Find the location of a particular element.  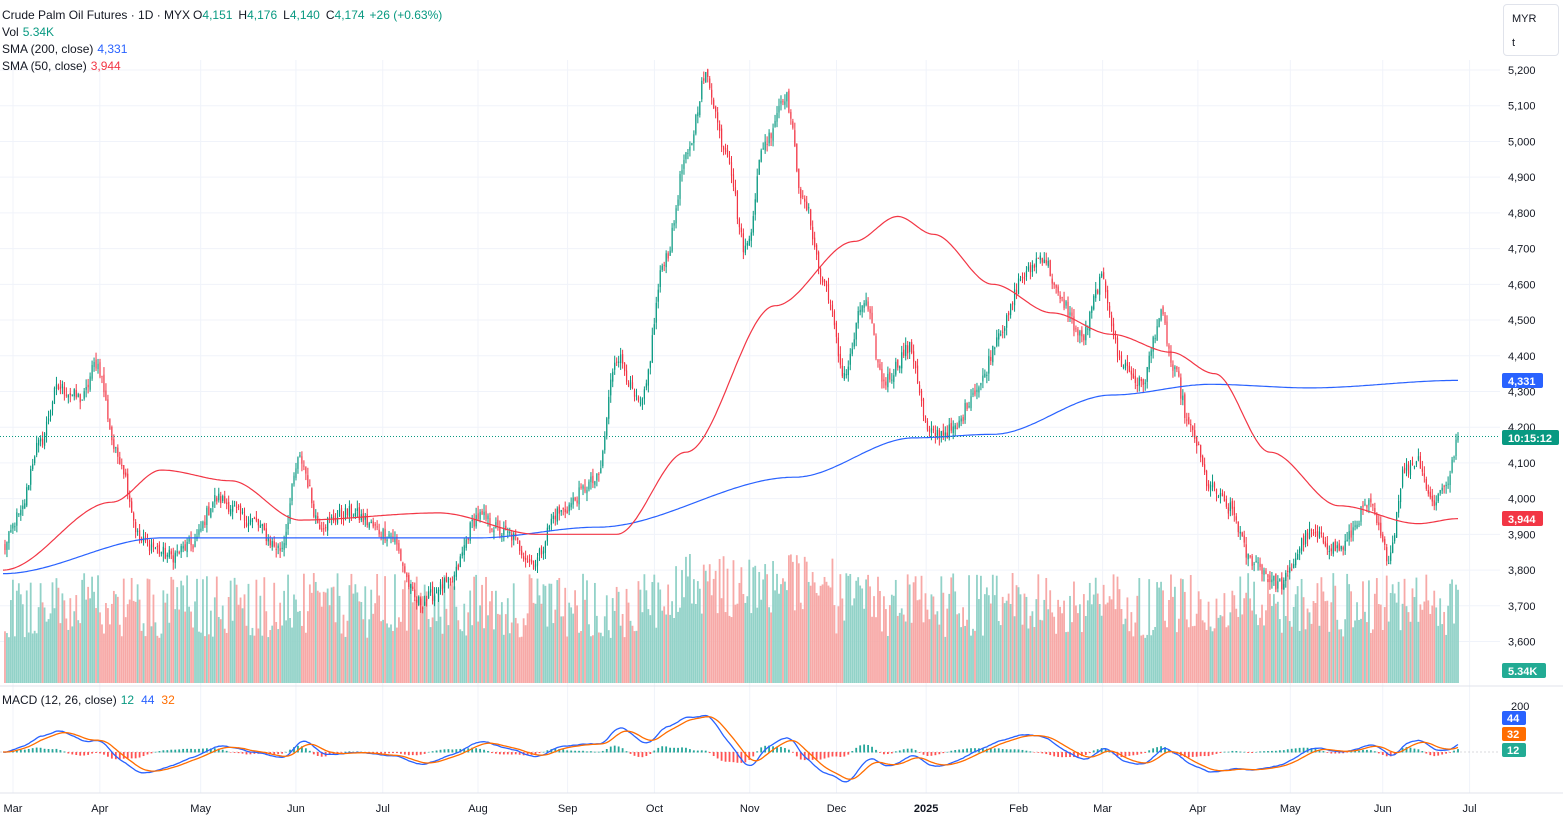

sma50-legend: SMA (50, close) 3,944 is located at coordinates (61, 66).